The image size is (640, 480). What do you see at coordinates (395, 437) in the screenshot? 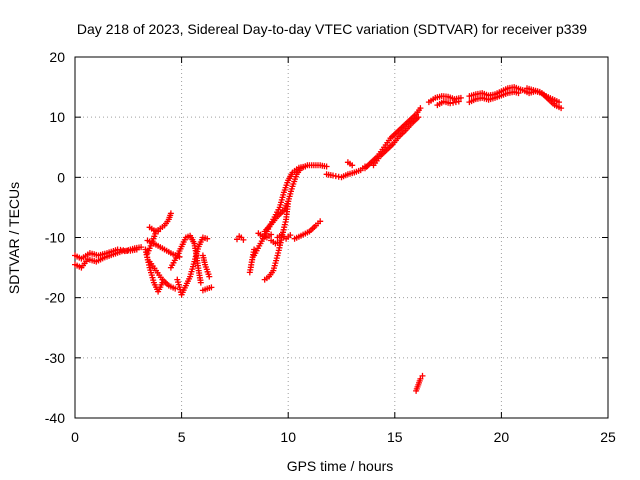
I see `x-tick-label: 15` at bounding box center [395, 437].